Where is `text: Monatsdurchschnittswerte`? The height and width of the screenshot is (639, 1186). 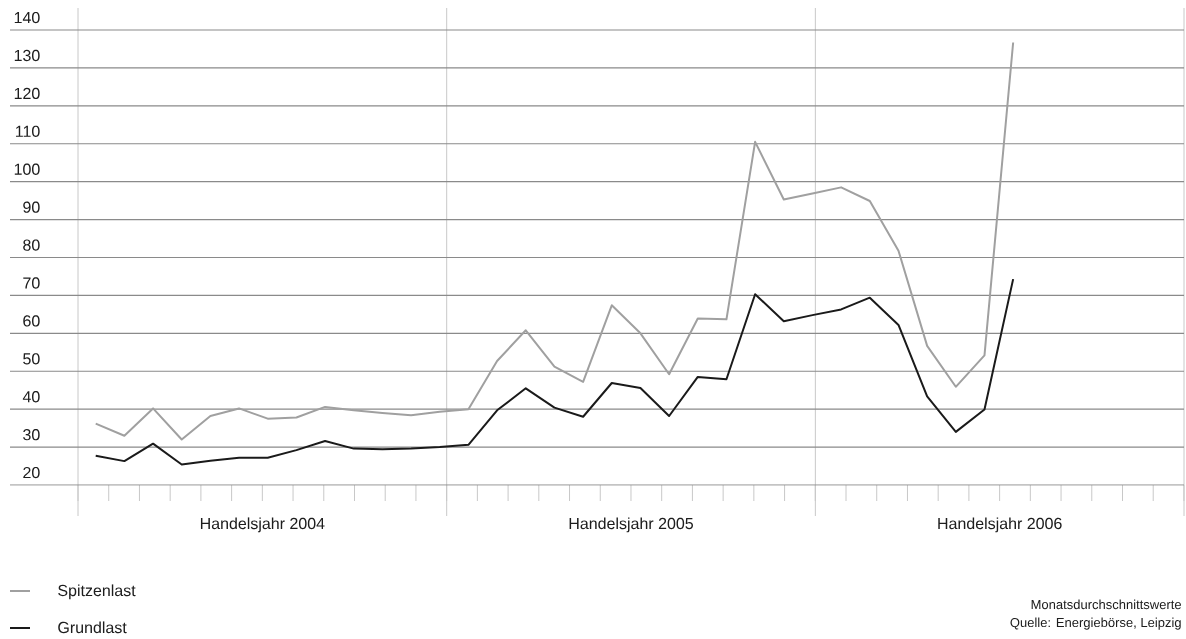 text: Monatsdurchschnittswerte is located at coordinates (1106, 604).